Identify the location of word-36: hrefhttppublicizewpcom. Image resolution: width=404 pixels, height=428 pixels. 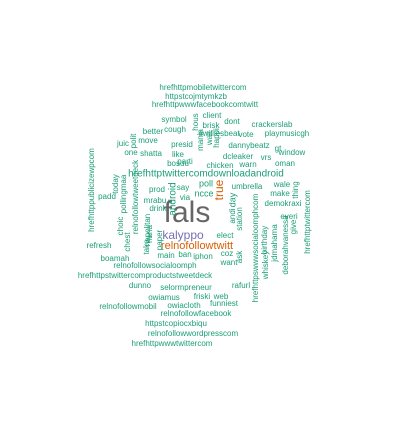
(91, 190).